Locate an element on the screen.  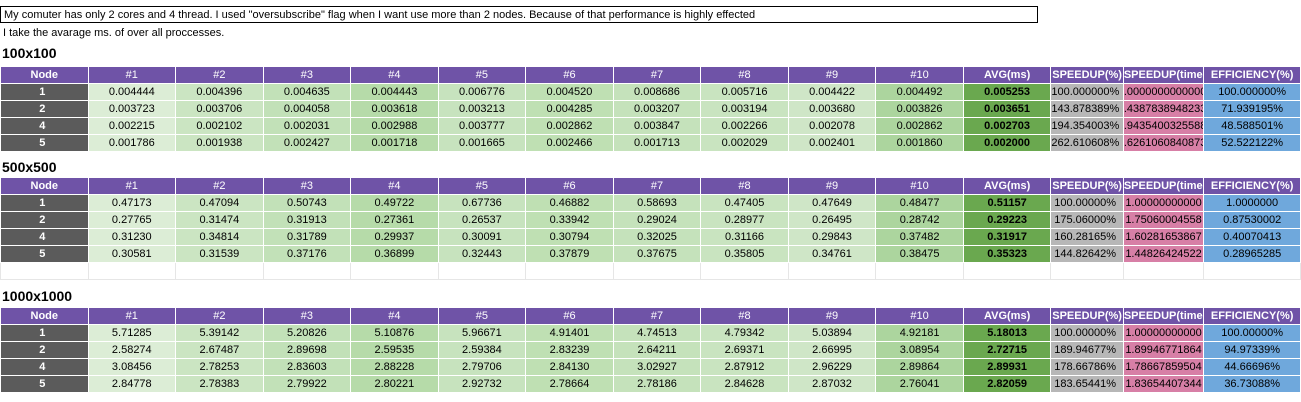
node-count-cell: 2 is located at coordinates (44, 109).